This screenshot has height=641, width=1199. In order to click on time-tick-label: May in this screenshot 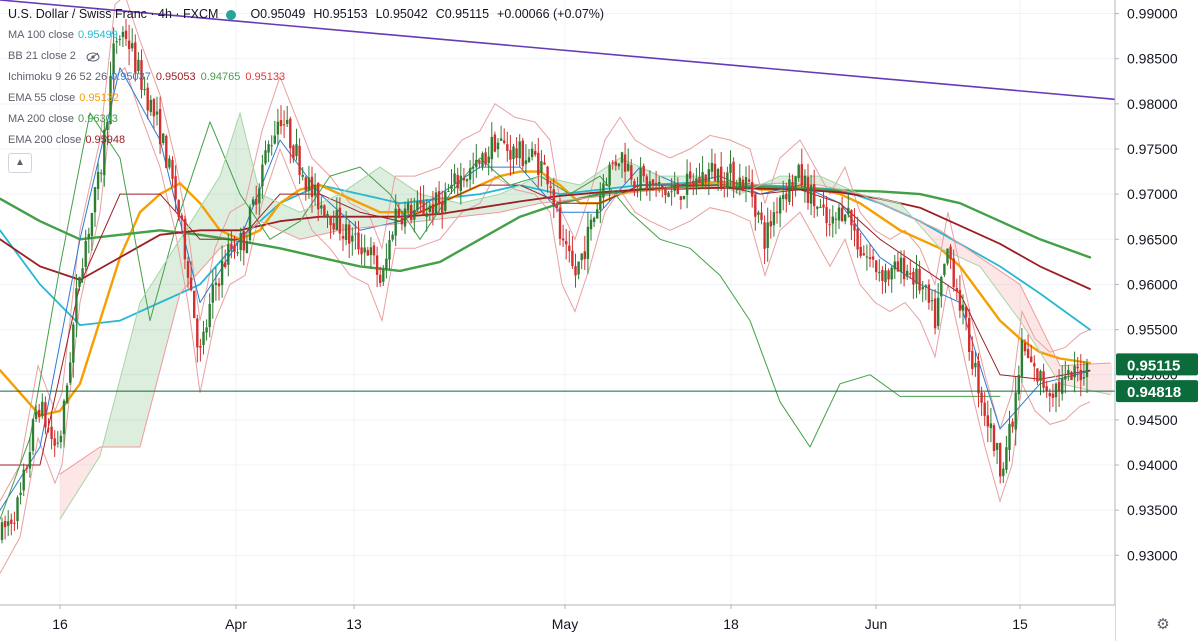, I will do `click(565, 624)`.